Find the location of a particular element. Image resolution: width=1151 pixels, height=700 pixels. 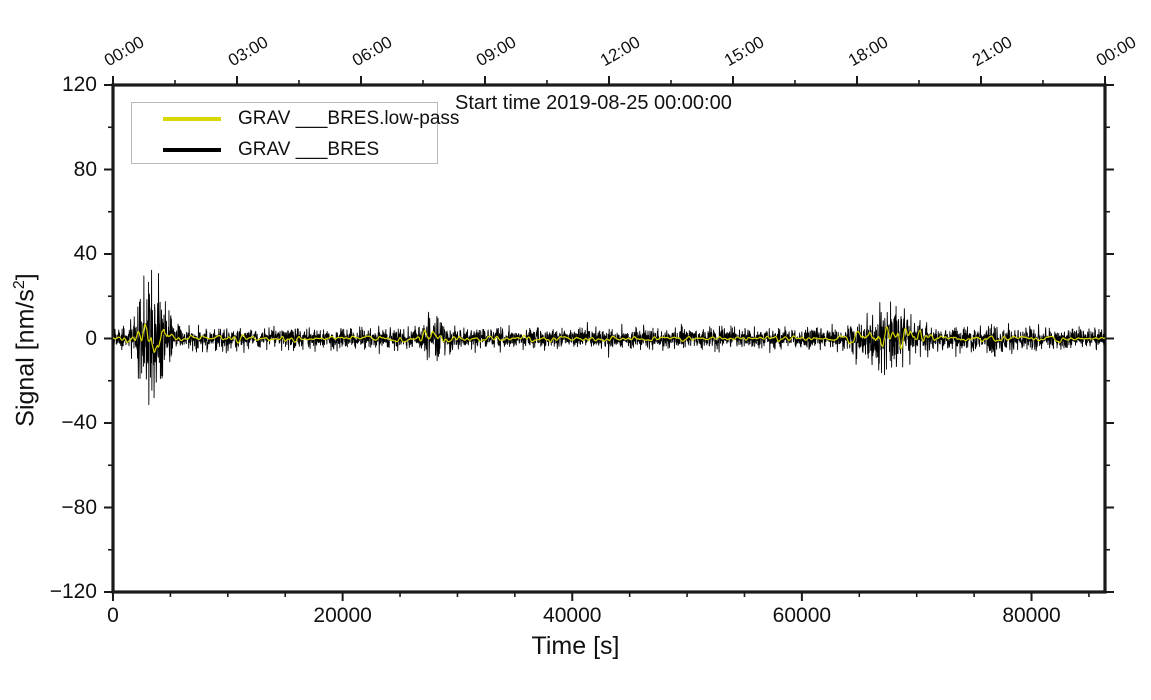

legend-label-lowpass: GRAV ___BRES.low-pass is located at coordinates (349, 118).